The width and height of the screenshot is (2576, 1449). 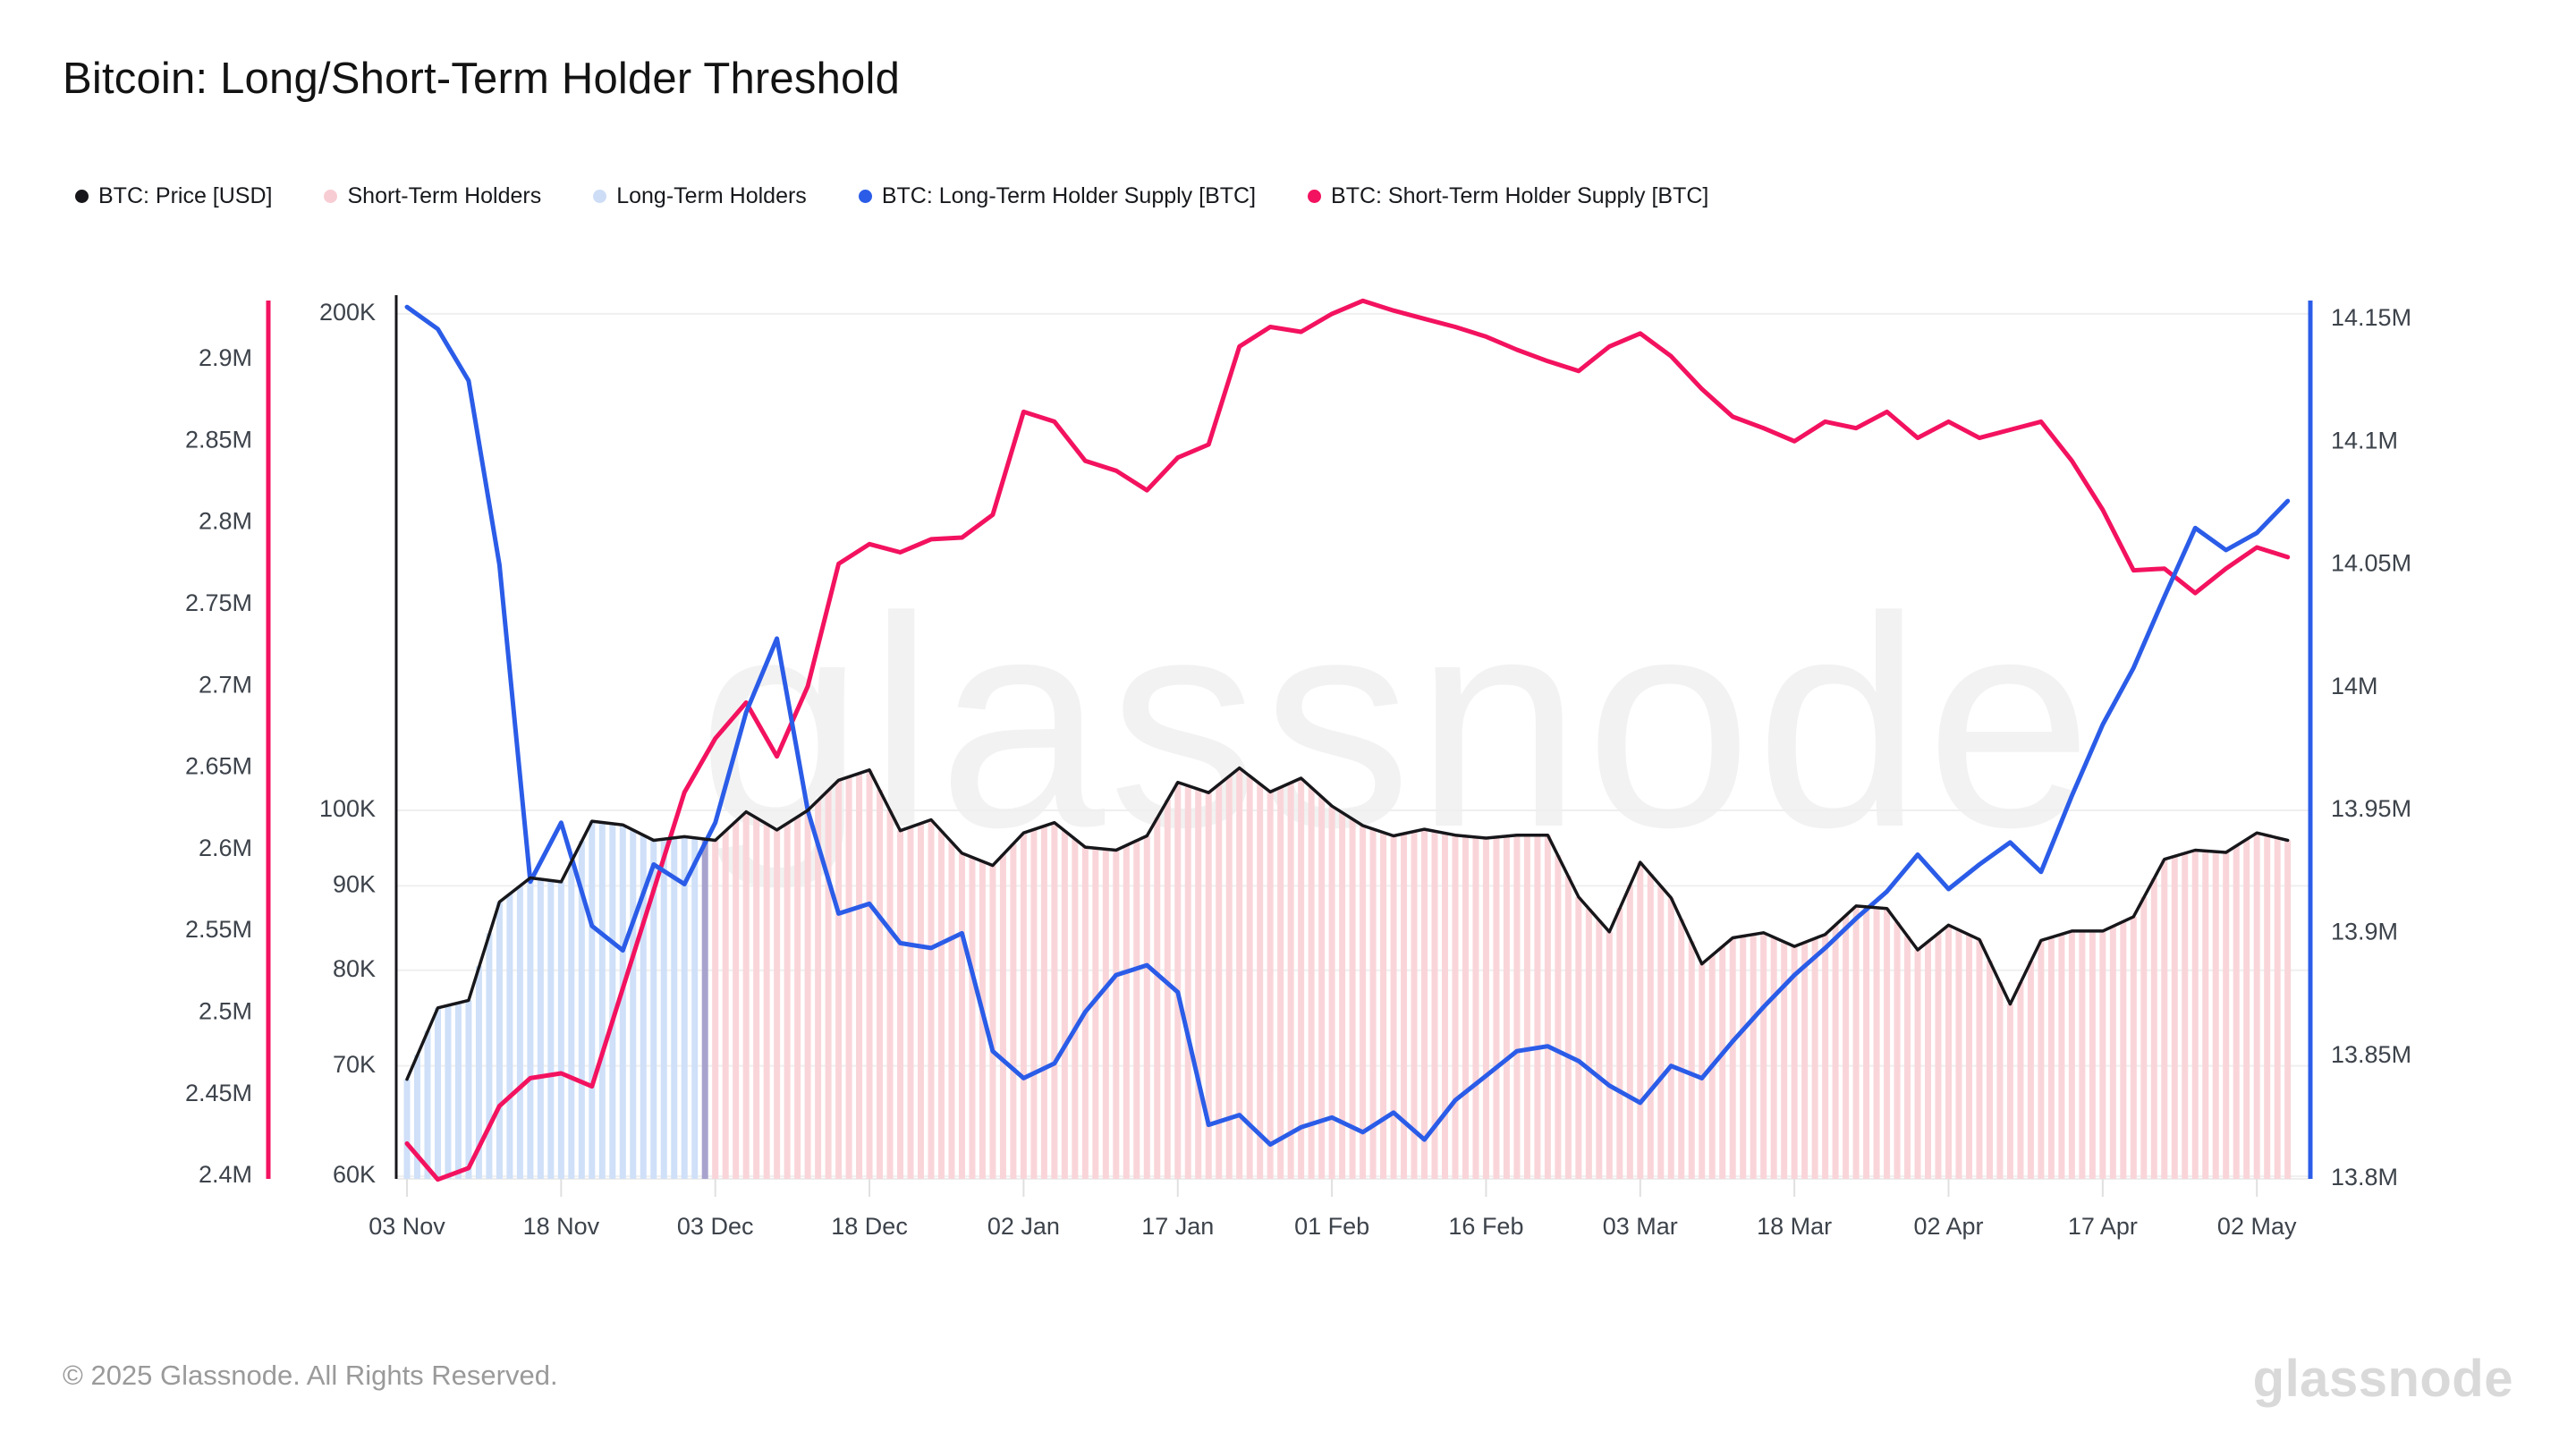 What do you see at coordinates (354, 968) in the screenshot?
I see `price-axis-label: 80K` at bounding box center [354, 968].